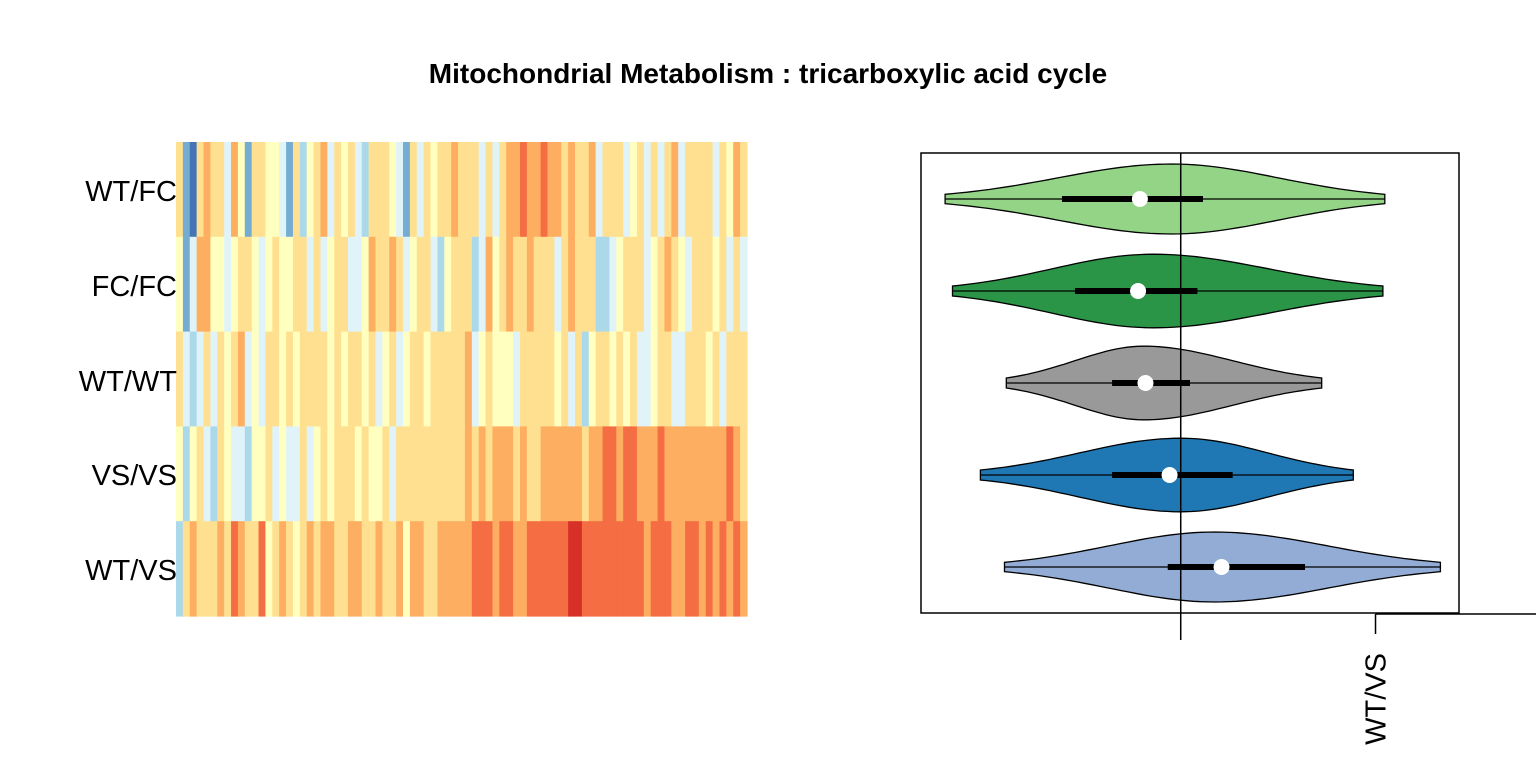 Image resolution: width=1536 pixels, height=768 pixels. What do you see at coordinates (1140, 199) in the screenshot?
I see `violin-median-point` at bounding box center [1140, 199].